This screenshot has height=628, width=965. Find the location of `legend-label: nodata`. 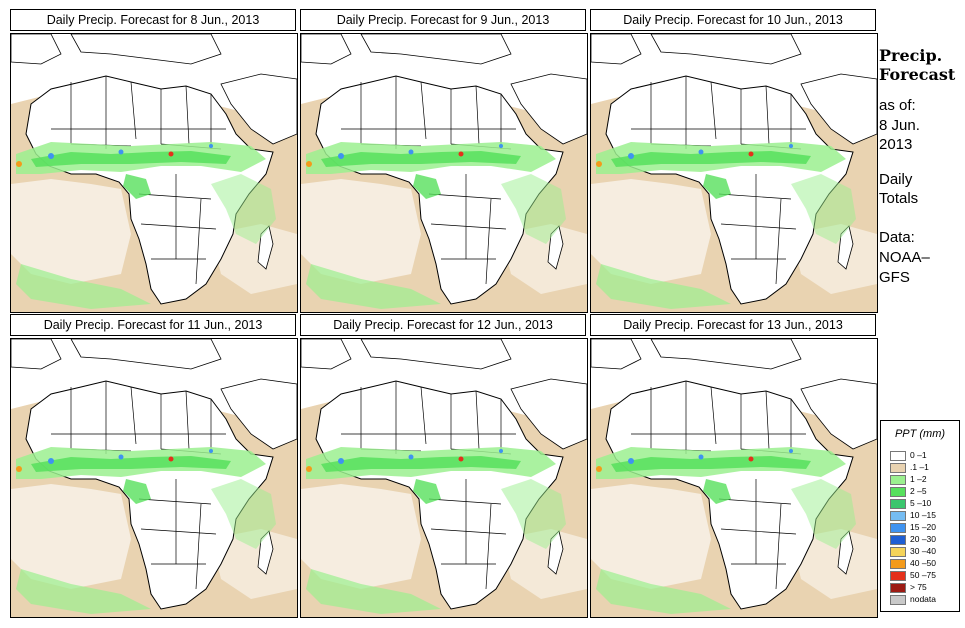

legend-label: nodata is located at coordinates (923, 599).